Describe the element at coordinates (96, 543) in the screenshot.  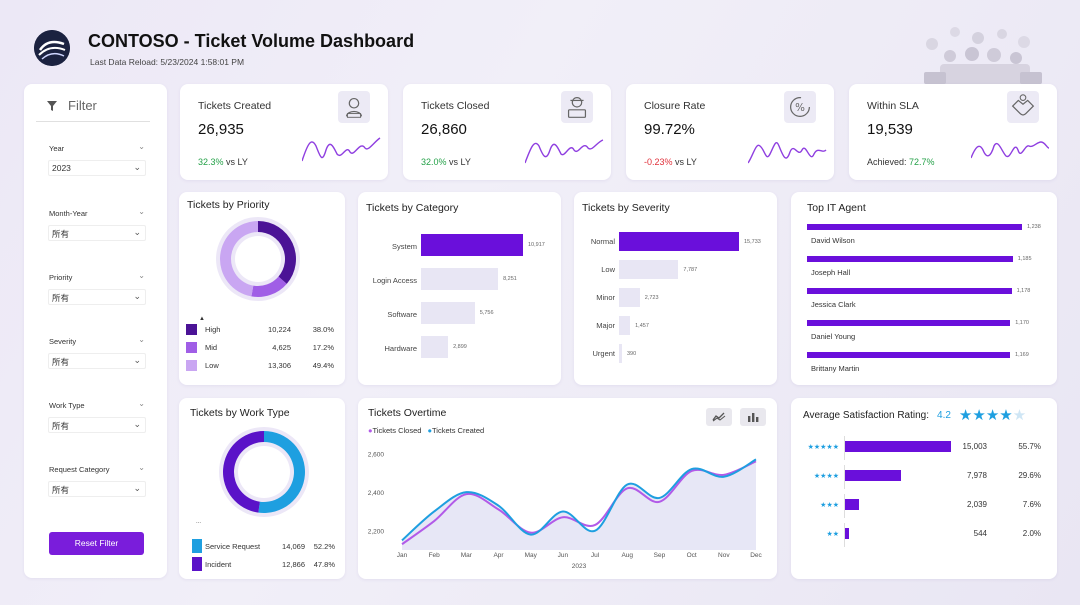
I see `reset-filter-button: Reset Filter` at that location.